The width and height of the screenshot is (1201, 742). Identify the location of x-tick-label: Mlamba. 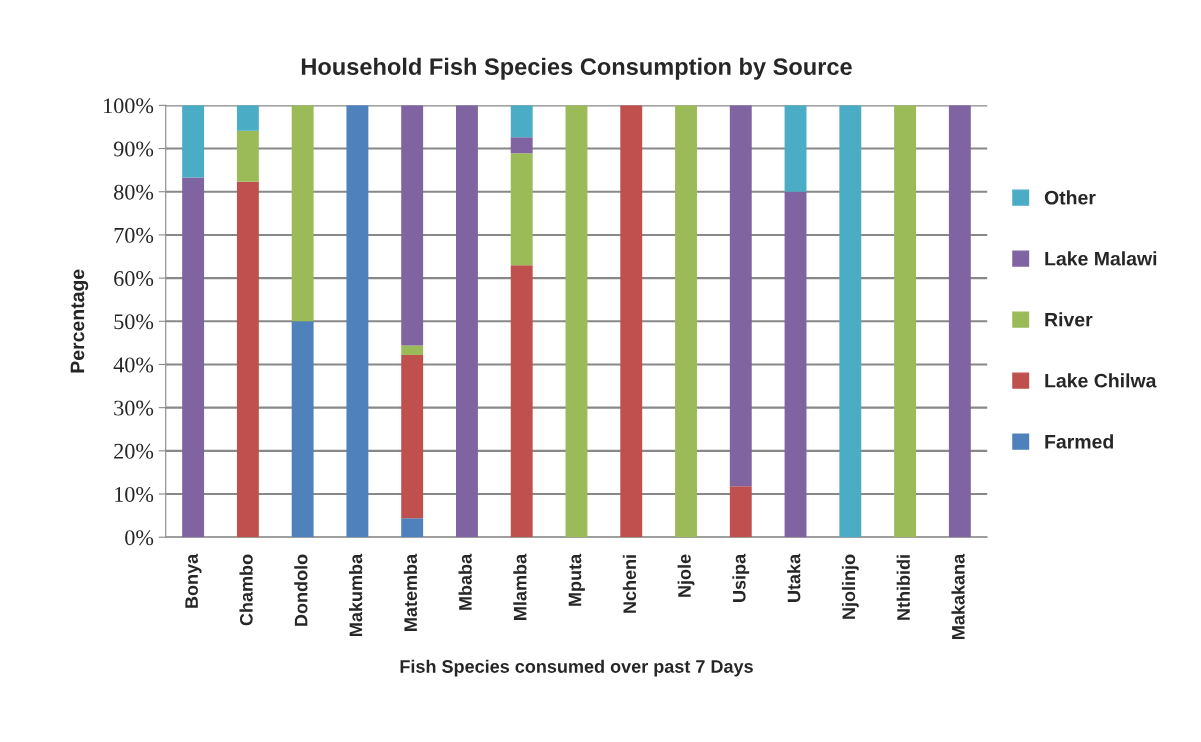
(520, 586).